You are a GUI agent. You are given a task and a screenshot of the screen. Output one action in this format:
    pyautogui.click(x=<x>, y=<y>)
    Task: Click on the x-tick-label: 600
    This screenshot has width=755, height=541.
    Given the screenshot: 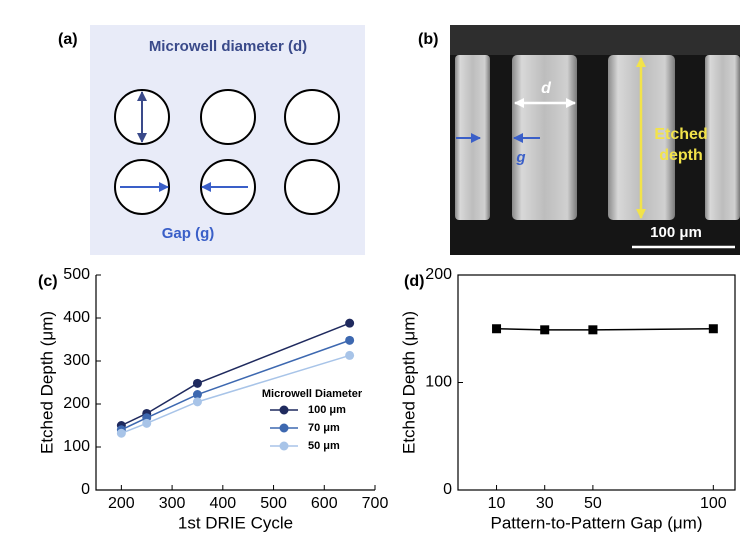 What is the action you would take?
    pyautogui.click(x=324, y=503)
    